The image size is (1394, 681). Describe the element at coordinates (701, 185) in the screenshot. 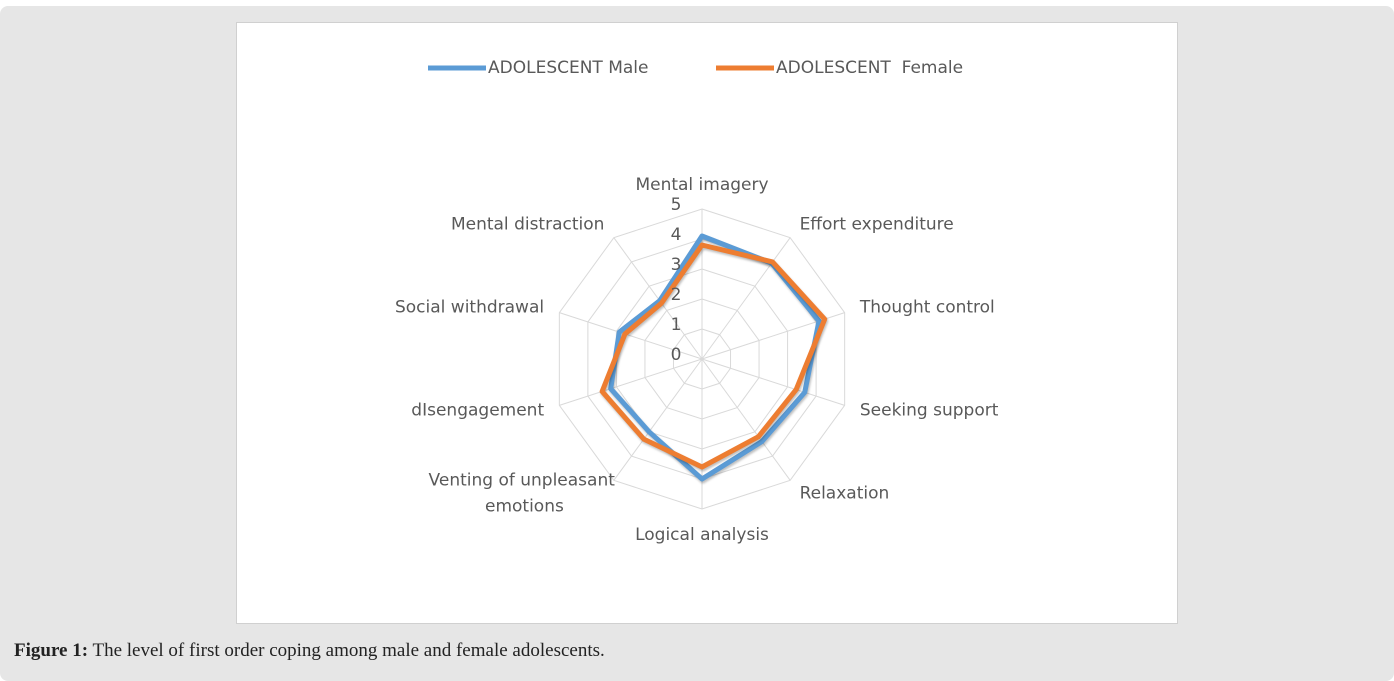

I see `category-label: Mental imagery` at that location.